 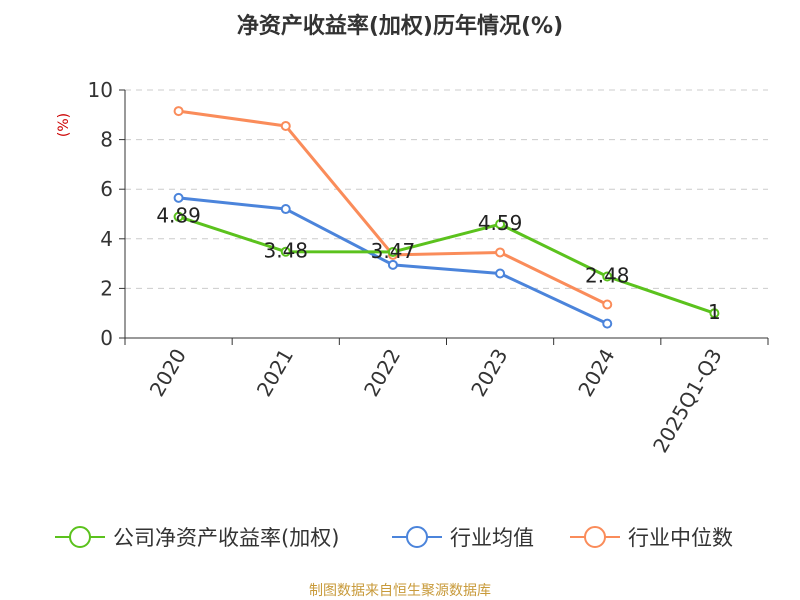 I want to click on y-axis-label: (%), so click(x=64, y=125).